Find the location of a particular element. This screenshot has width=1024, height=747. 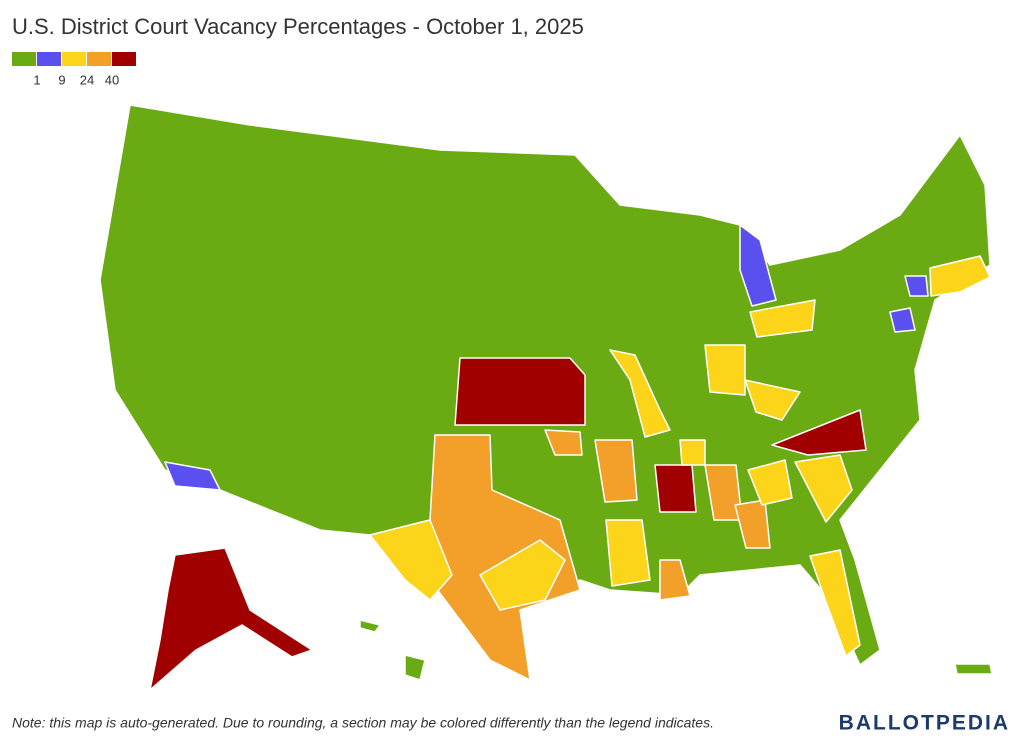

legend-tick-label: 40 is located at coordinates (112, 79).